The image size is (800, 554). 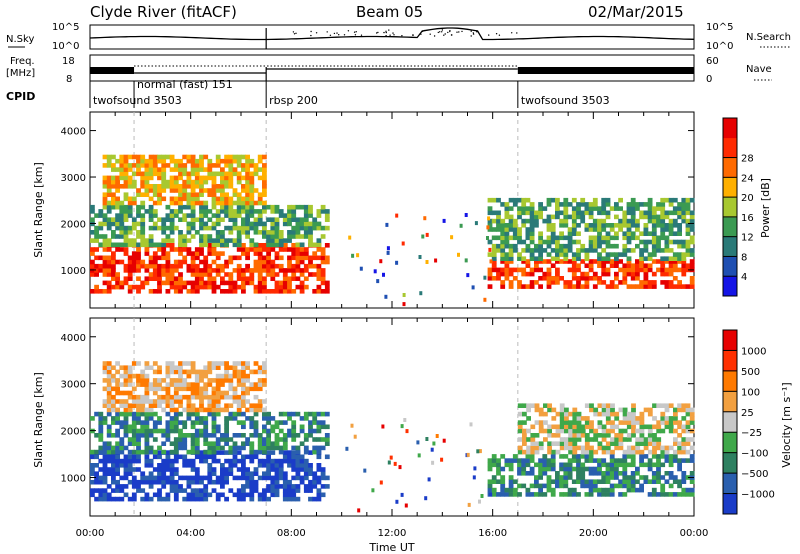 I want to click on y-tick-label: 2000, so click(x=73, y=224).